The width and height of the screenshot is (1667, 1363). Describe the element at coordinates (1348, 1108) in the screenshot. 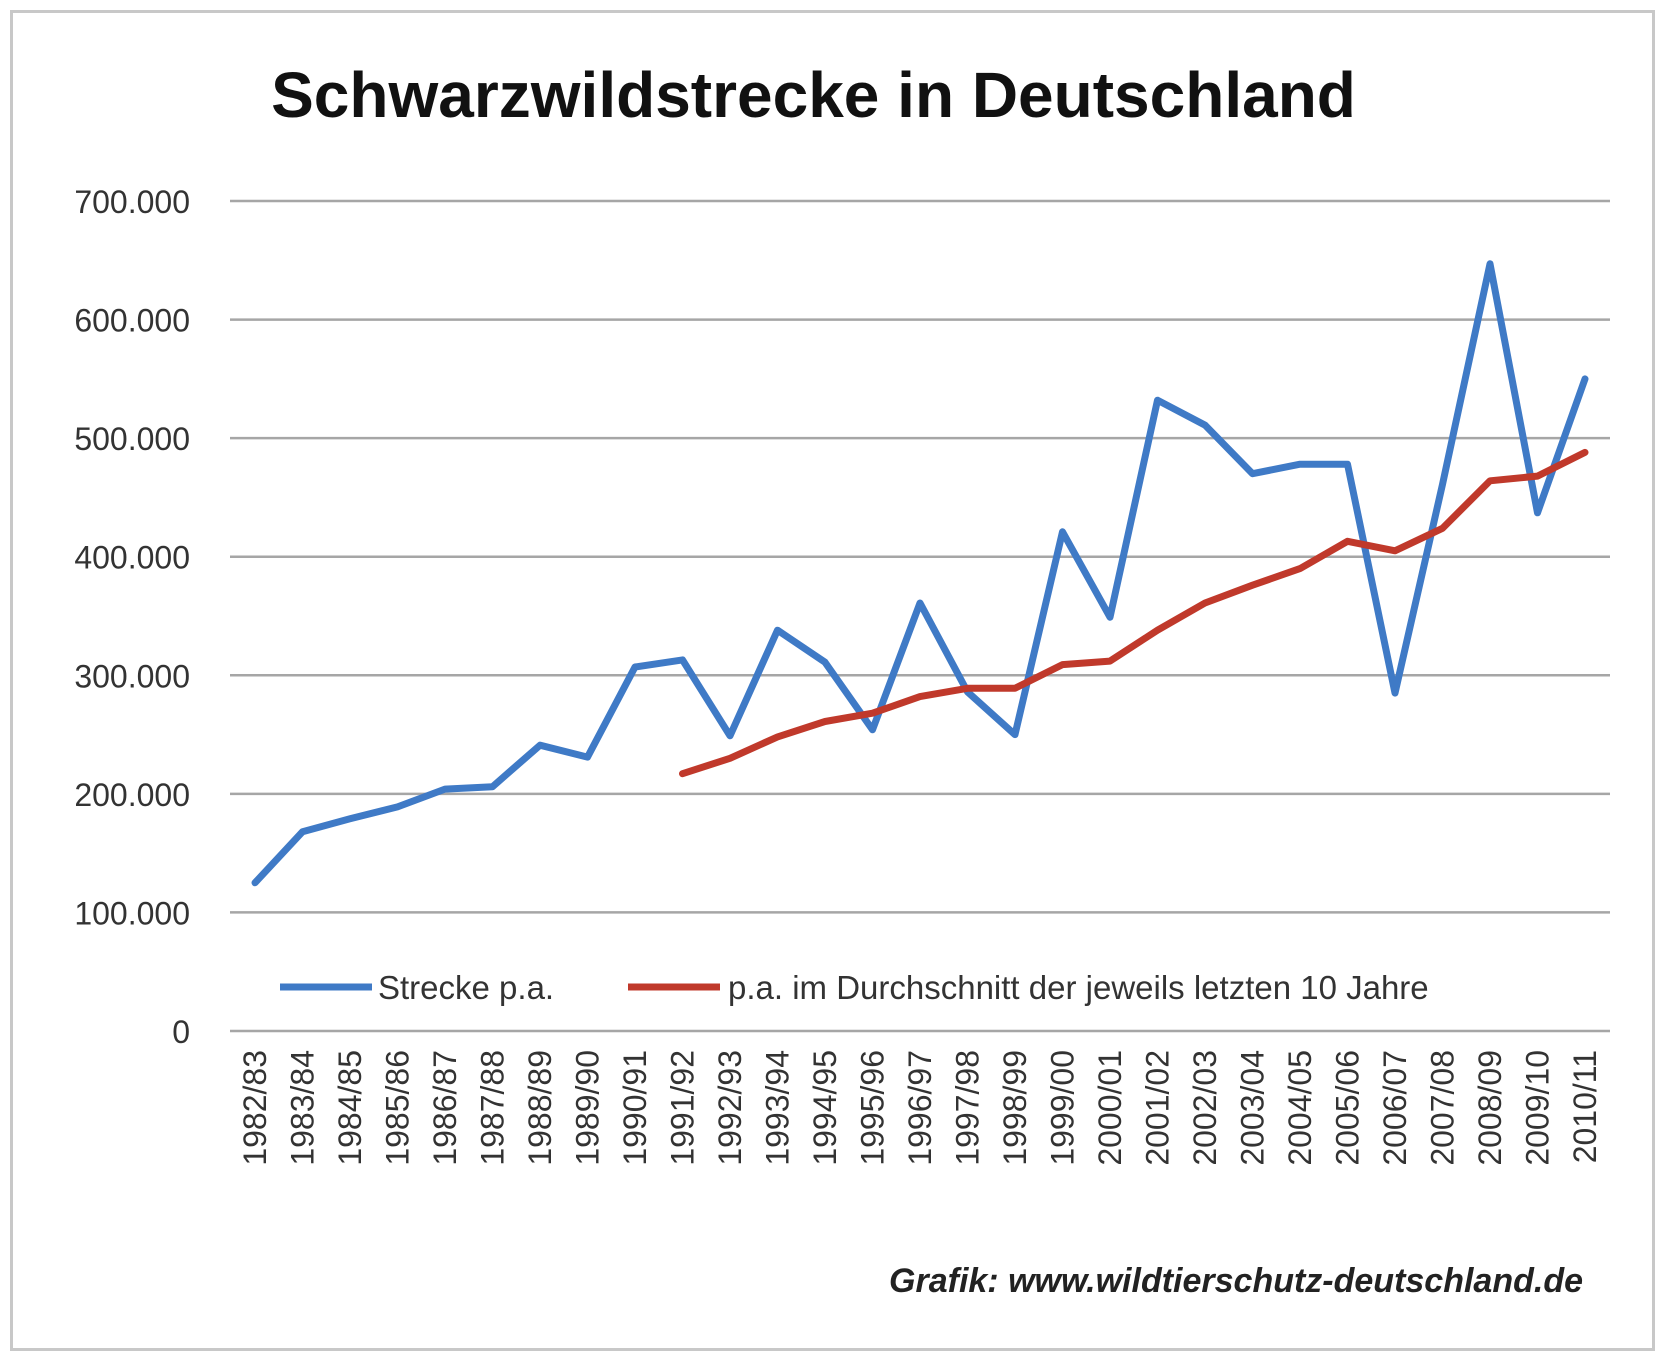

I see `x-tick-label: 2005/06` at that location.